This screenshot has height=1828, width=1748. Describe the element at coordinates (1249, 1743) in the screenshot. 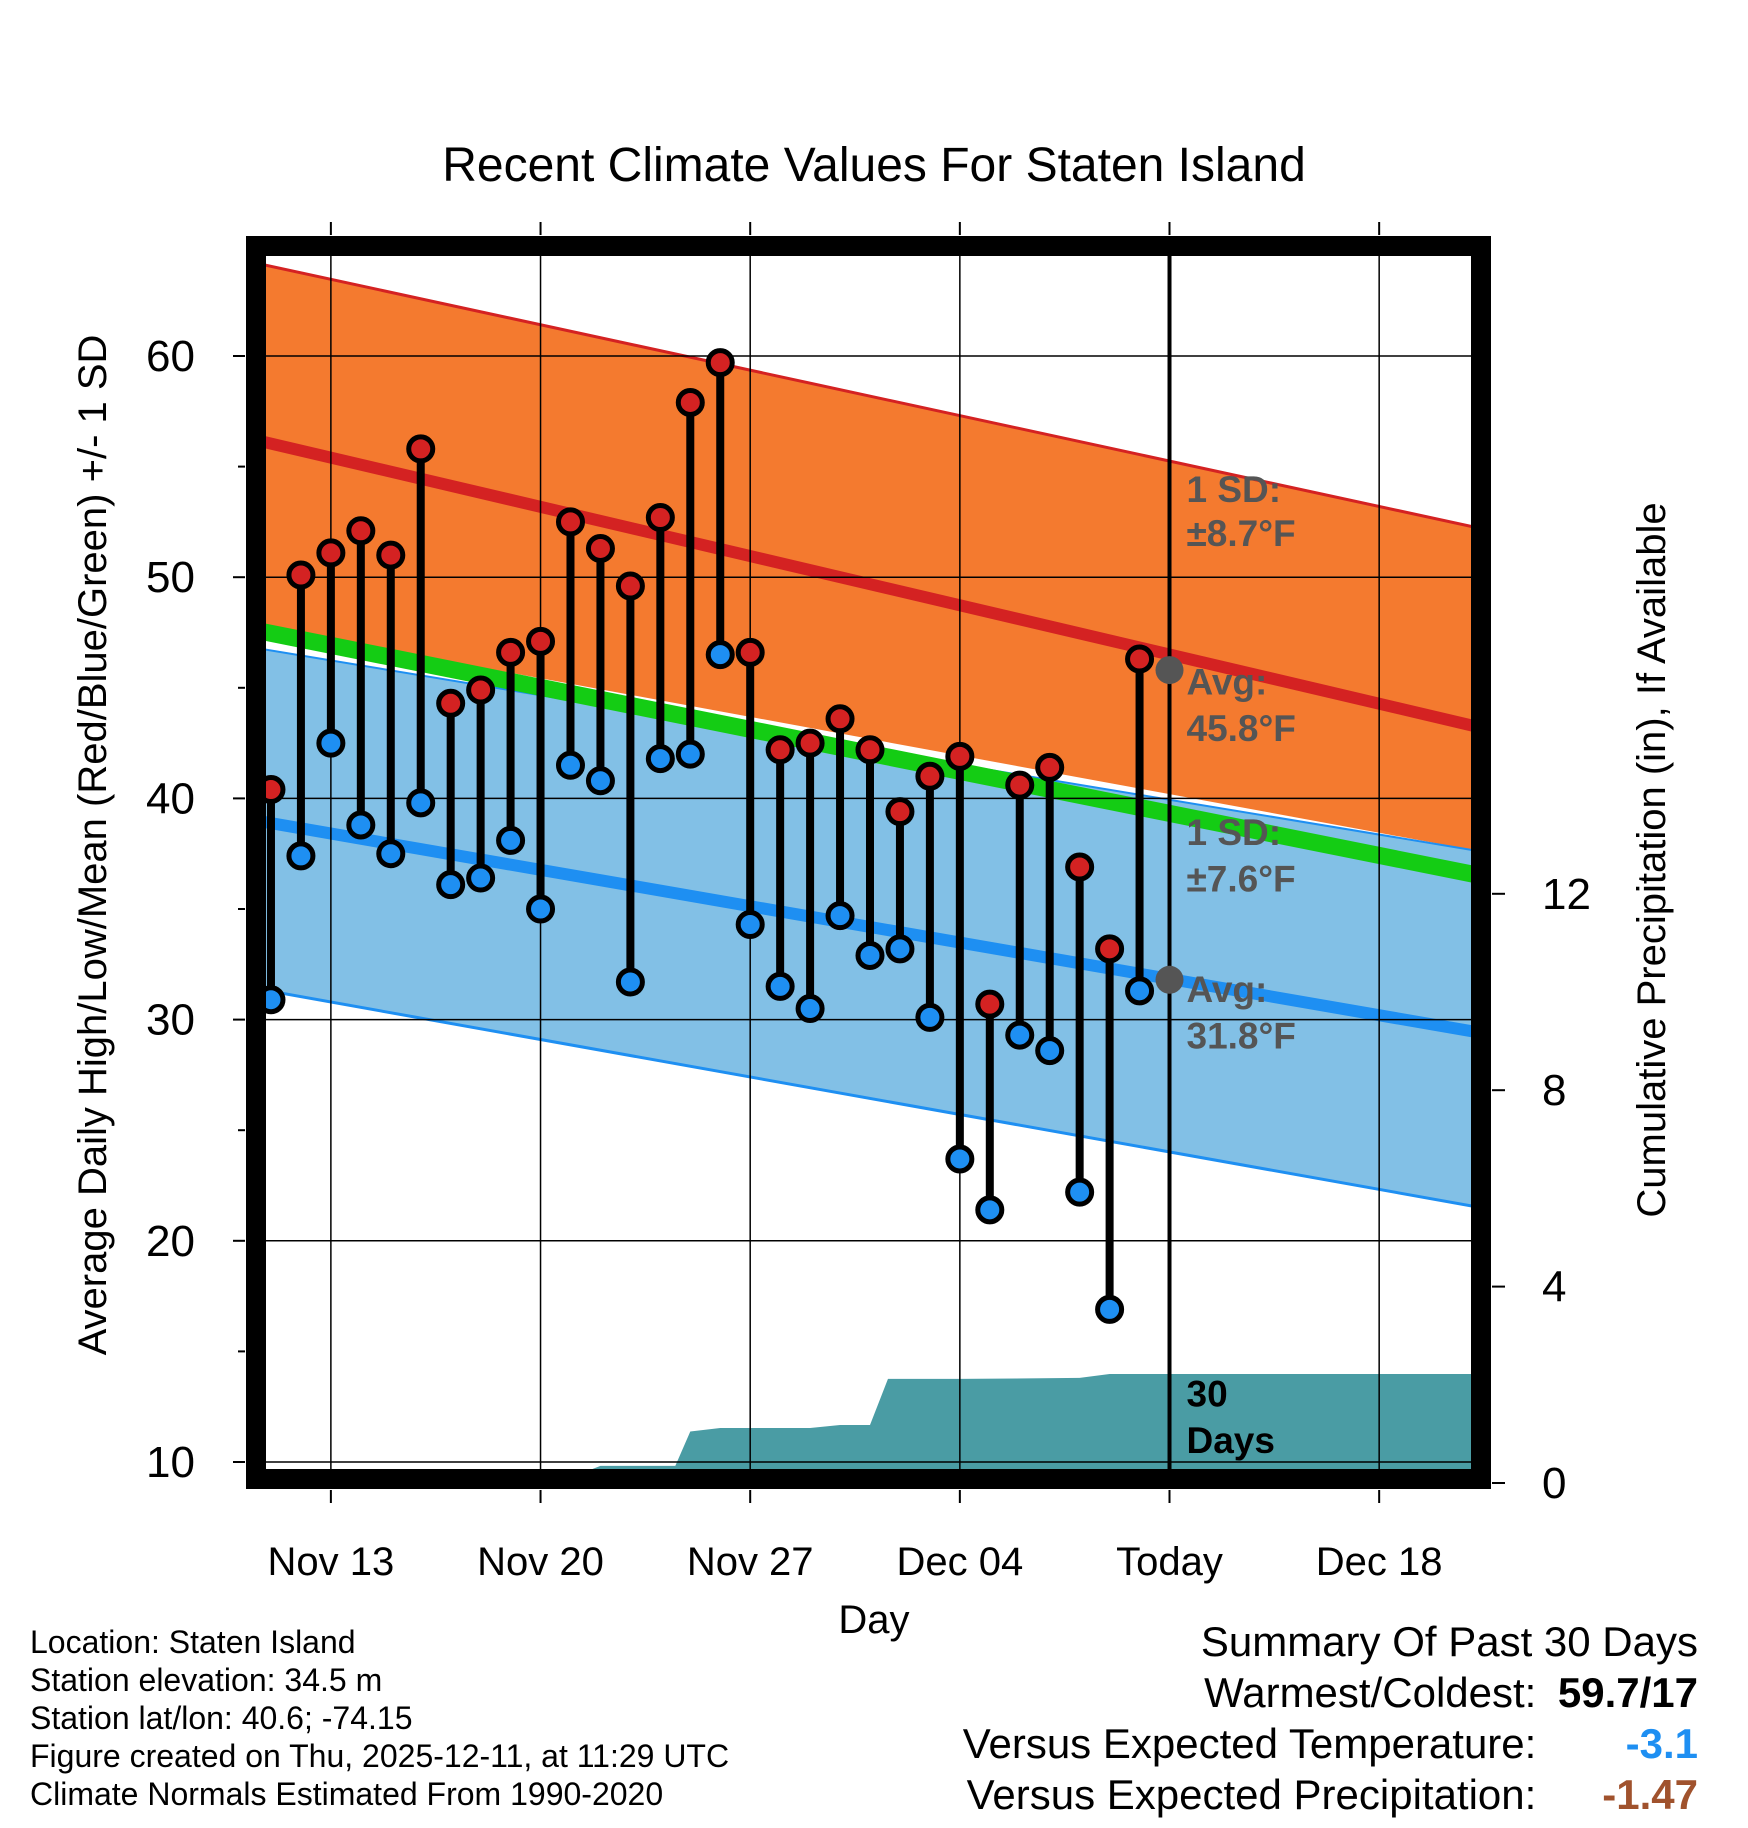

I see `temp-departure-label: Versus Expected Temperature:` at that location.